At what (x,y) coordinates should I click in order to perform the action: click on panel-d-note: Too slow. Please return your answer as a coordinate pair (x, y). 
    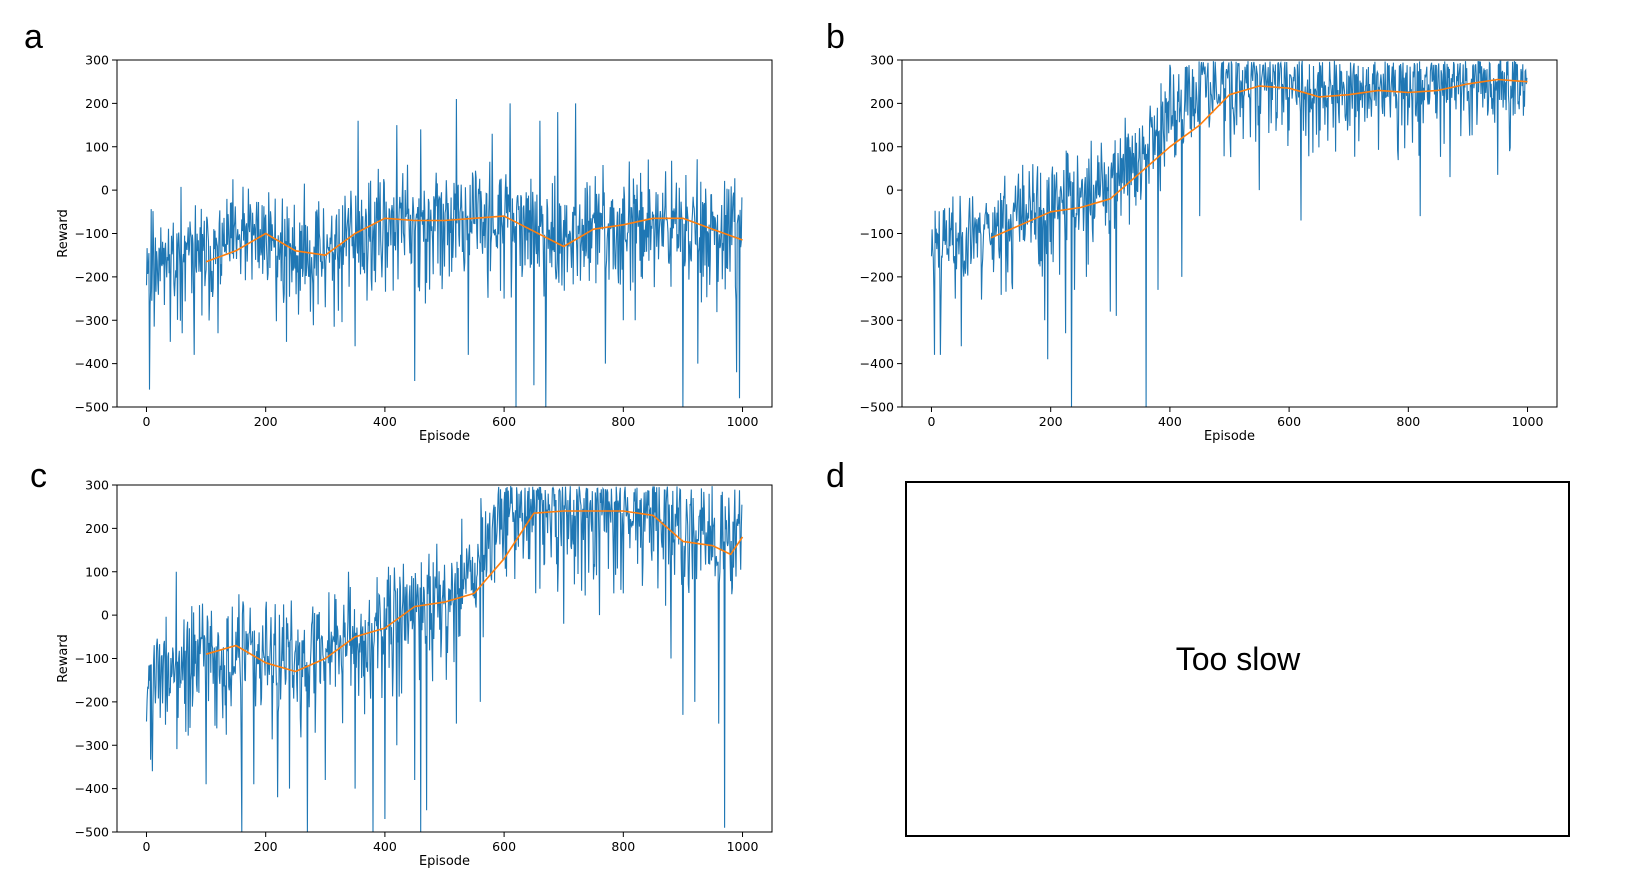
    Looking at the image, I should click on (1238, 659).